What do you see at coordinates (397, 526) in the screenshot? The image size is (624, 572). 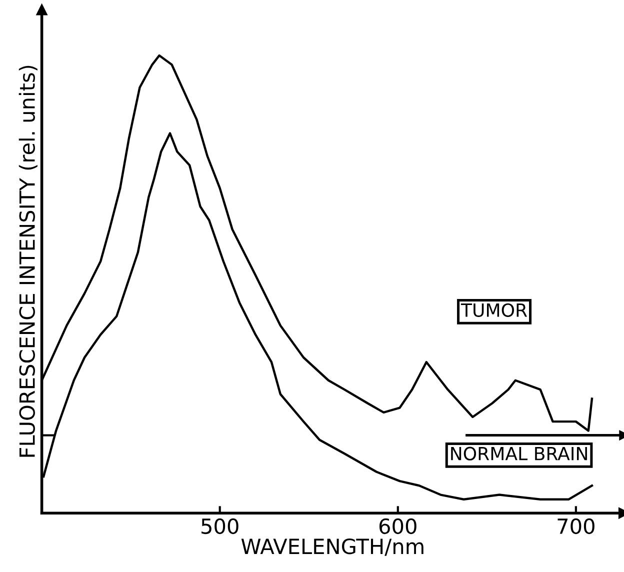 I see `x-tick-label: 600` at bounding box center [397, 526].